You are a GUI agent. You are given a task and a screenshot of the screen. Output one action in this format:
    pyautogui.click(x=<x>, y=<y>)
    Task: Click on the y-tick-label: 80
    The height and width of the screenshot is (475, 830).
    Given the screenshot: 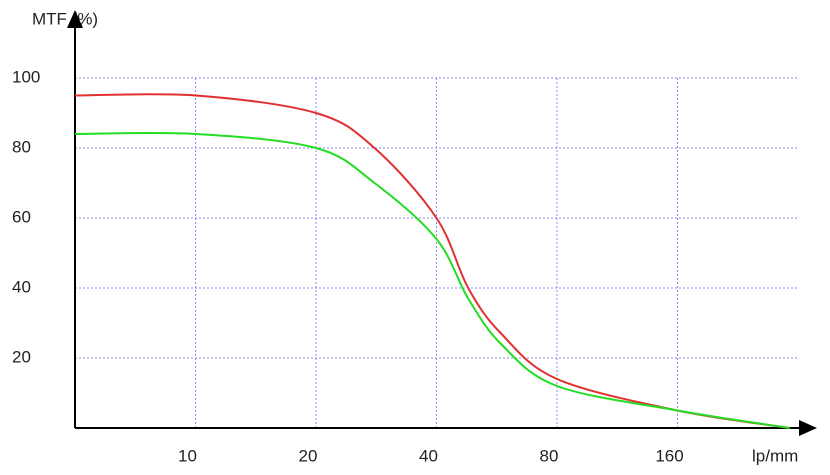 What is the action you would take?
    pyautogui.click(x=21, y=146)
    